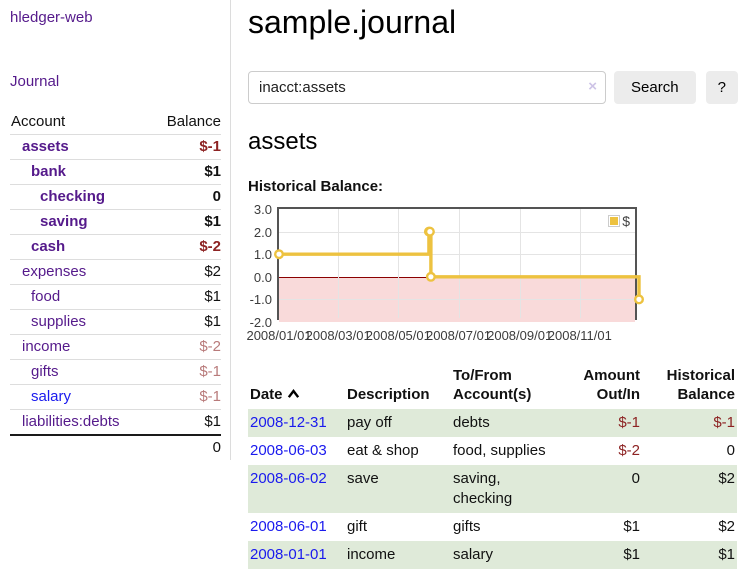 The height and width of the screenshot is (582, 742). I want to click on y-tick-label: 1.0, so click(262, 255).